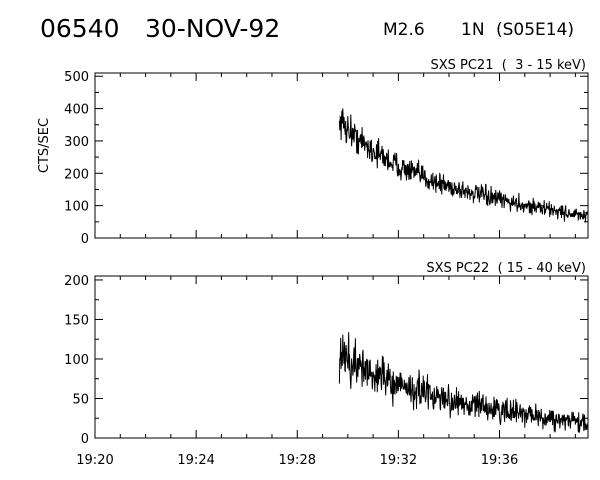 This screenshot has width=600, height=480. Describe the element at coordinates (195, 460) in the screenshot. I see `x-tick-label: 19:24` at that location.